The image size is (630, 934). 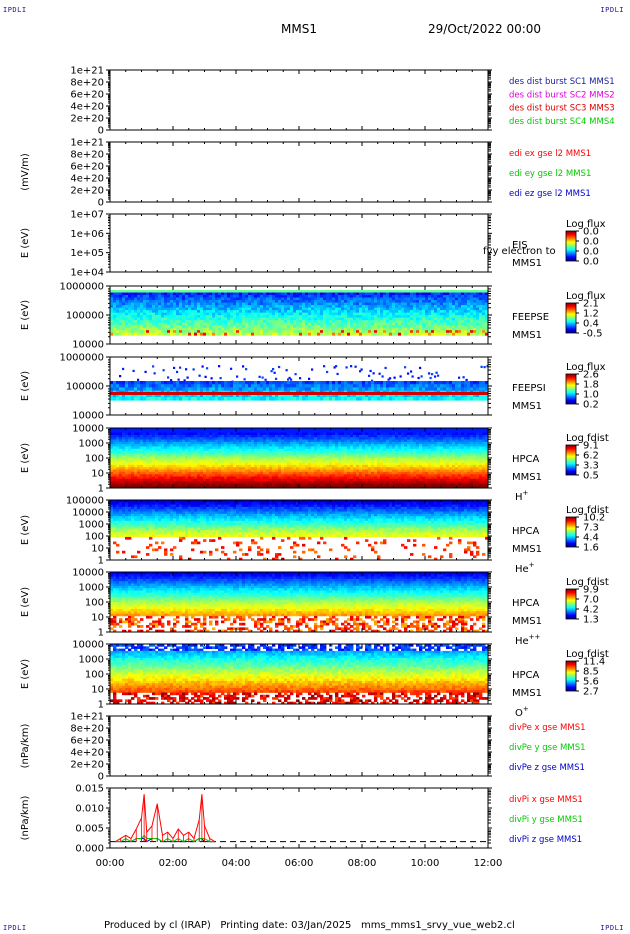 I want to click on legend-entry: des dist burst SC1 MMS1, so click(x=562, y=82).